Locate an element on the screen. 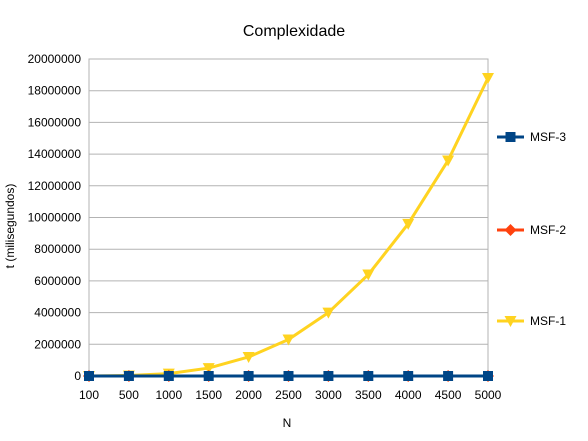 The width and height of the screenshot is (588, 441). legend-item-msf-2: MSF-2 is located at coordinates (531, 230).